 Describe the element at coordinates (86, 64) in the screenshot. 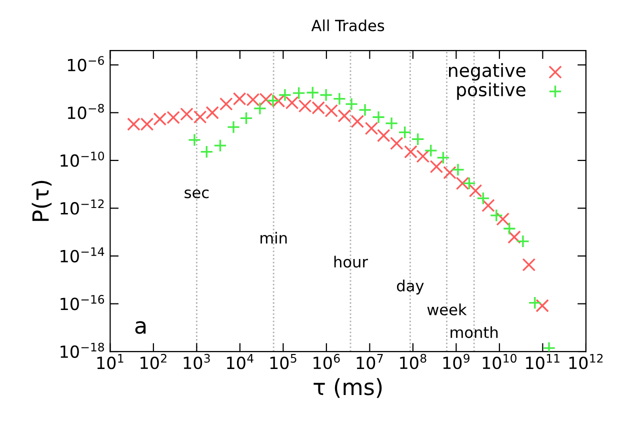

I see `y-tick-label: 10$^{−6}$` at that location.